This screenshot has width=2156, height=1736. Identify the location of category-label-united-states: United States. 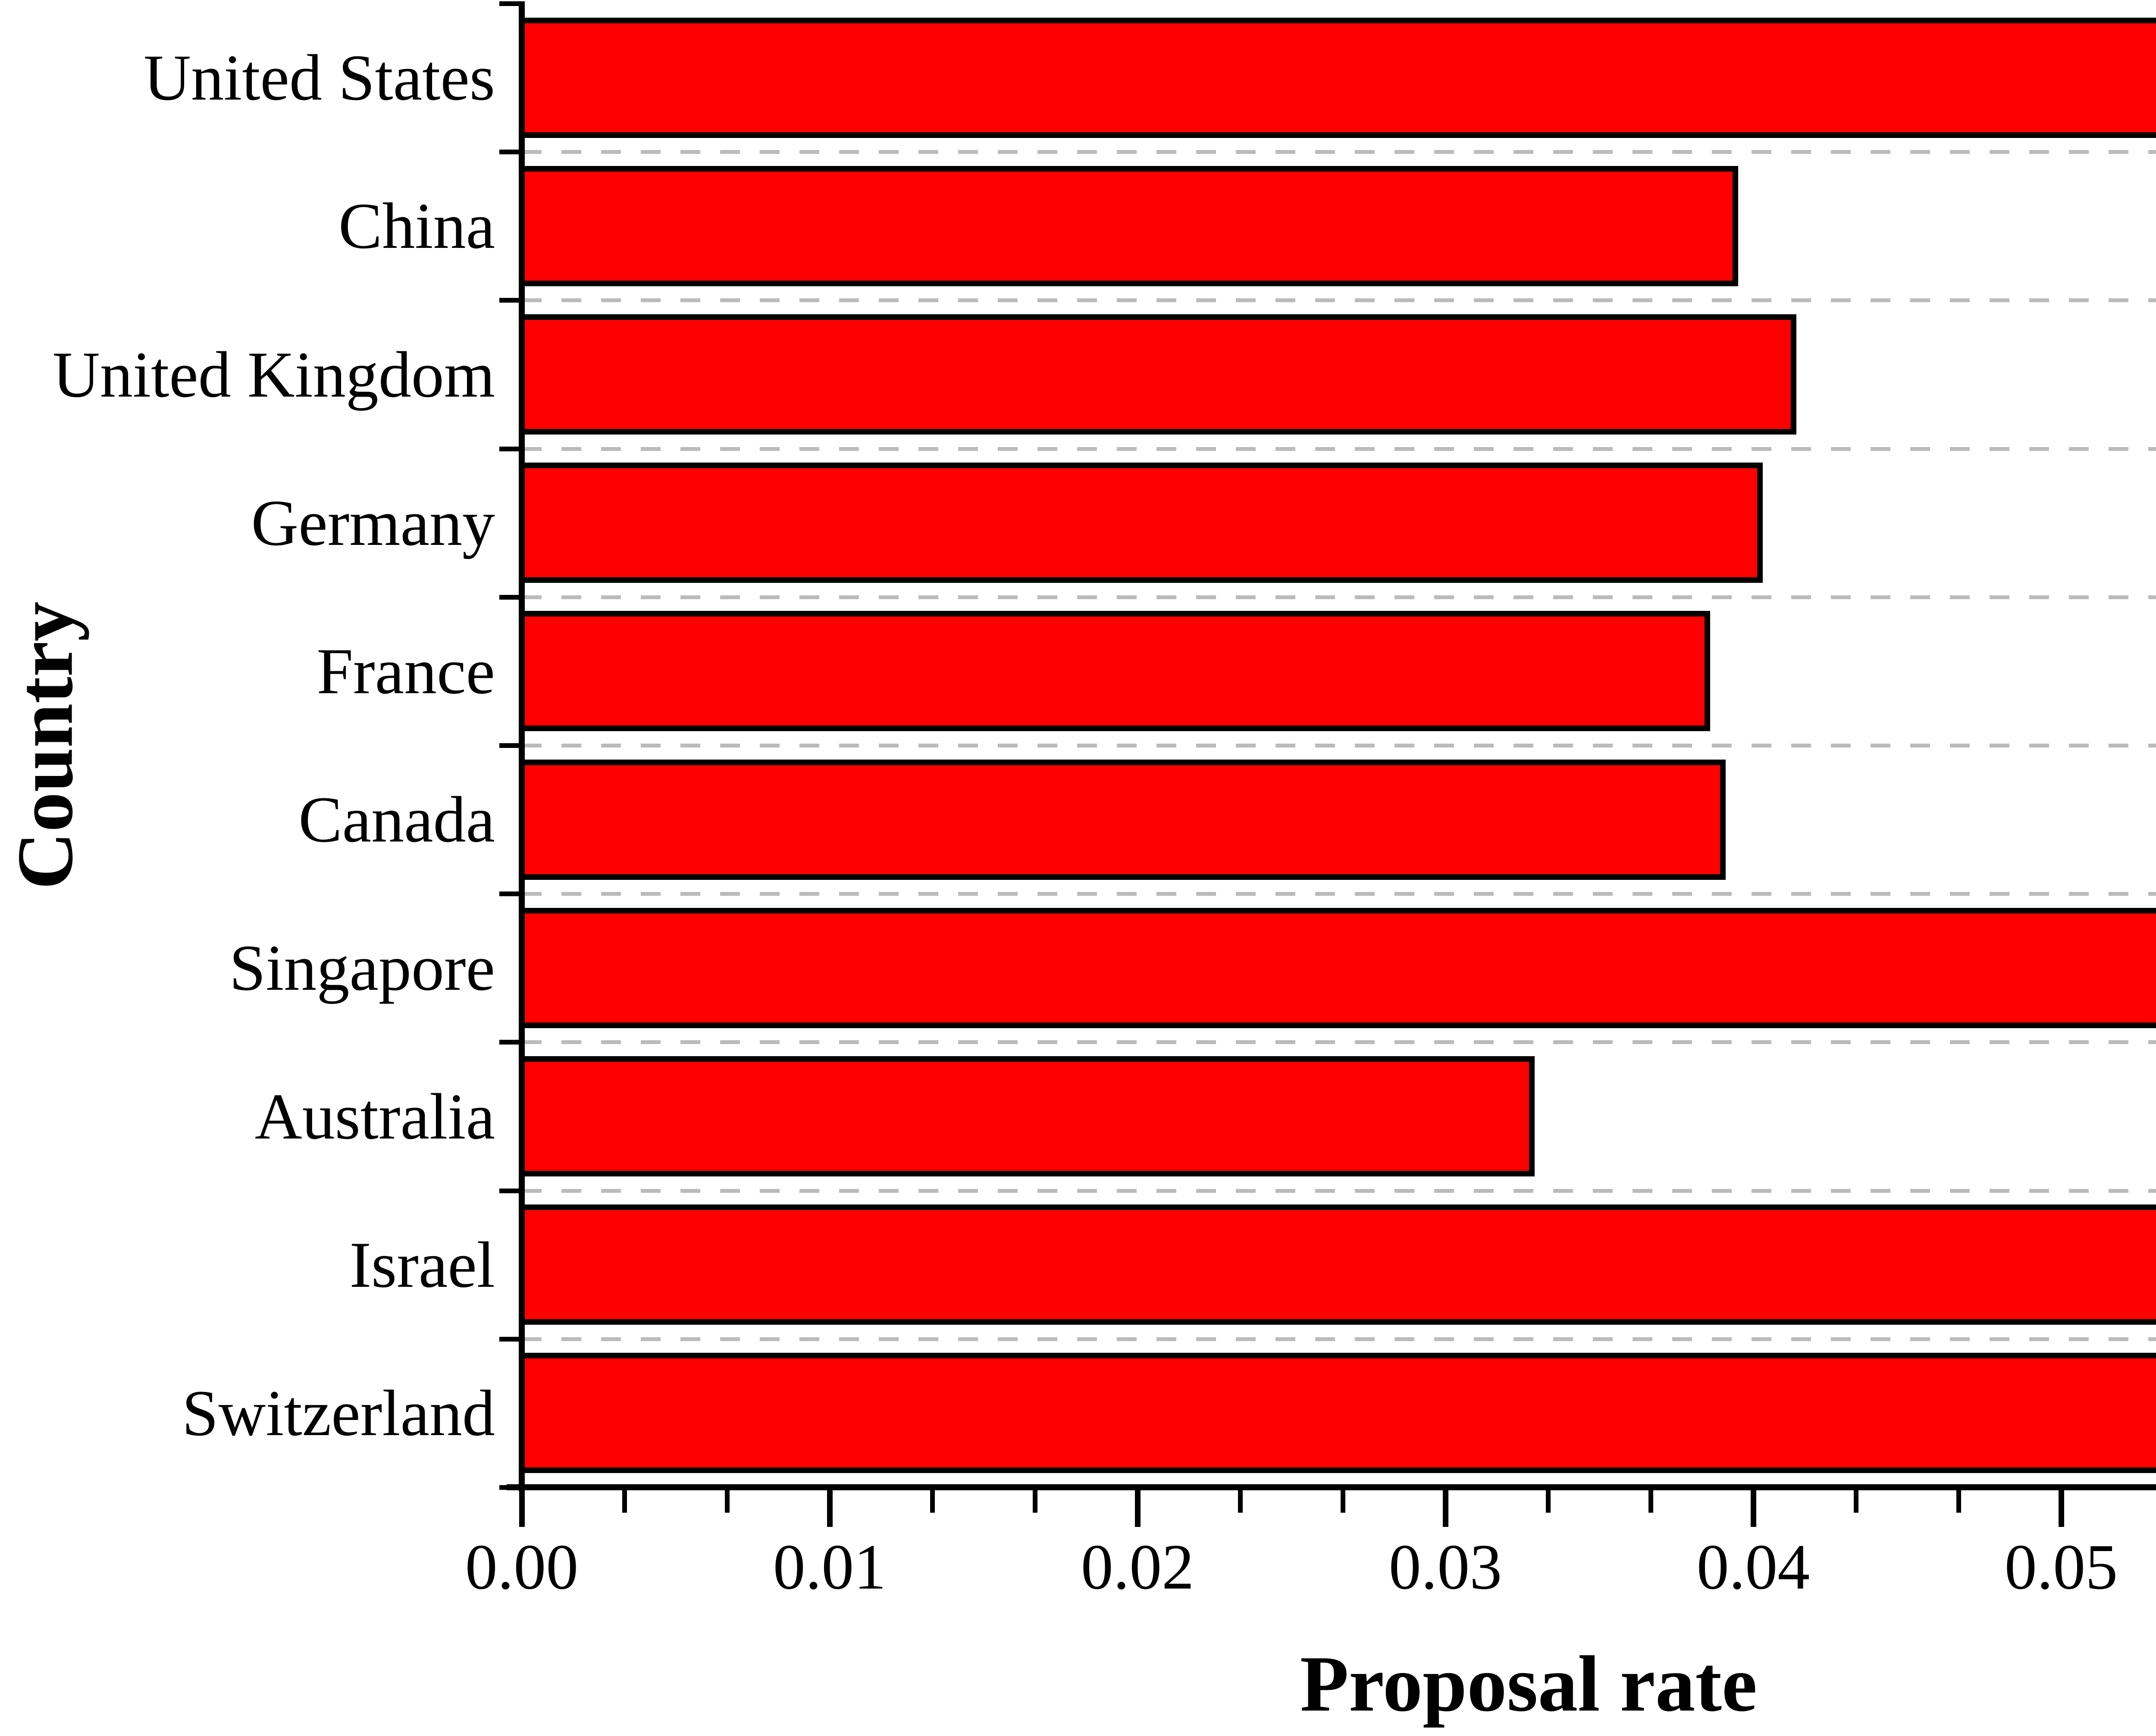
(319, 77).